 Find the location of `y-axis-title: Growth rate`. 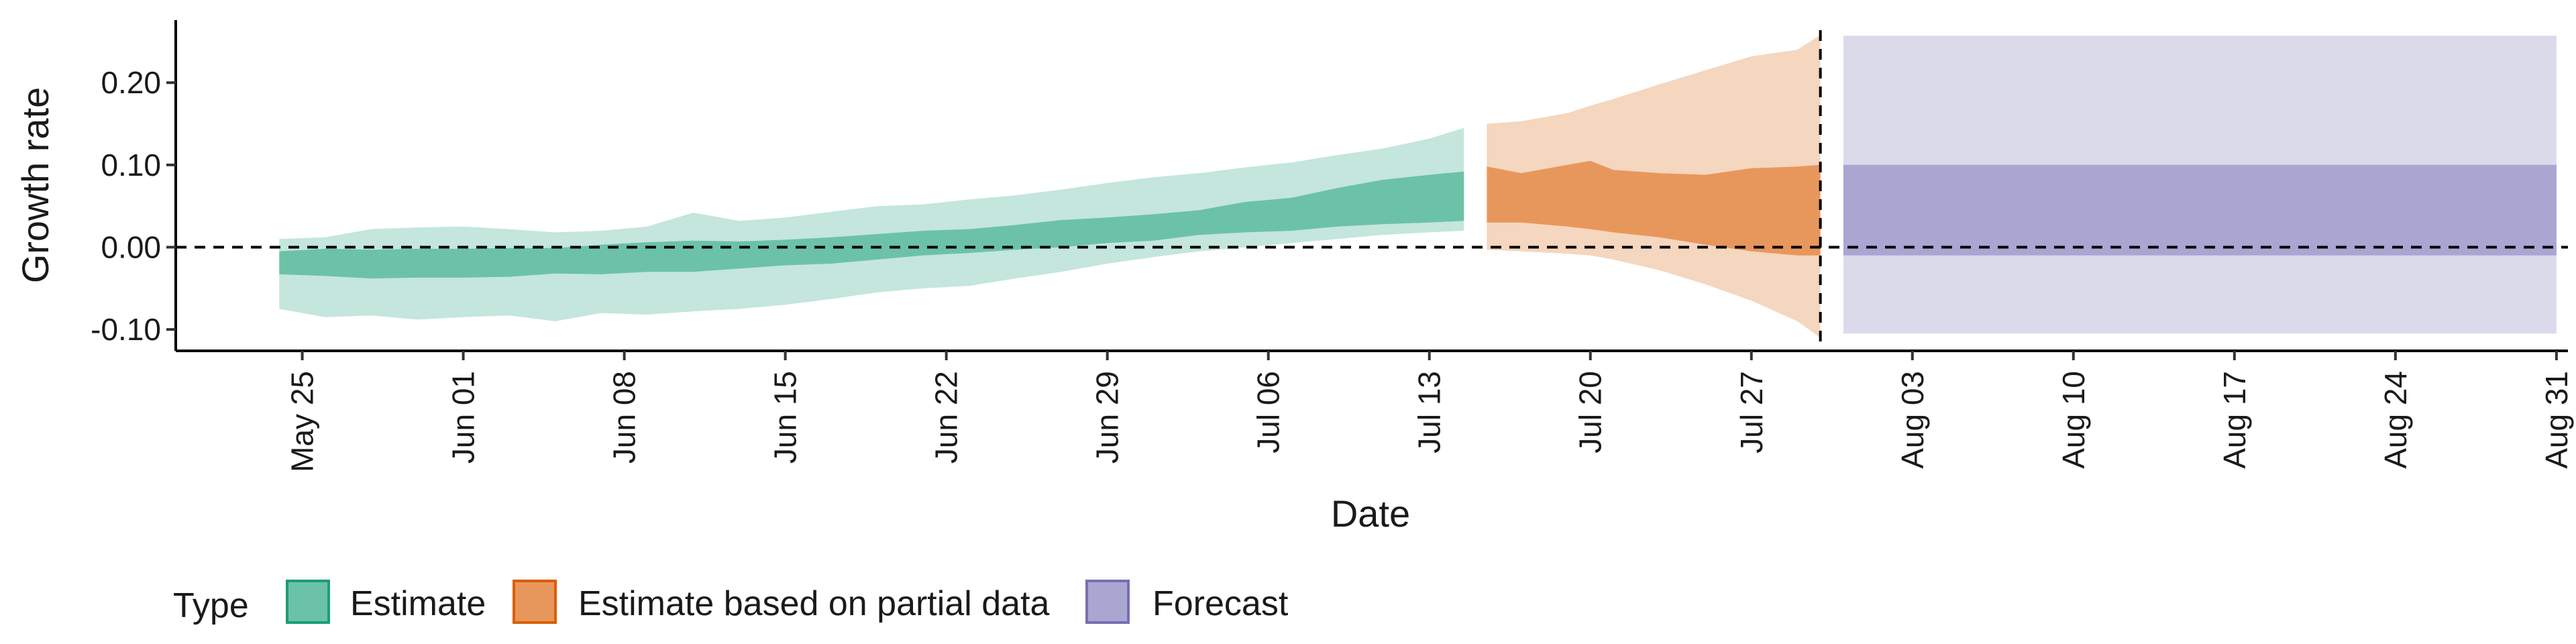

y-axis-title: Growth rate is located at coordinates (35, 185).